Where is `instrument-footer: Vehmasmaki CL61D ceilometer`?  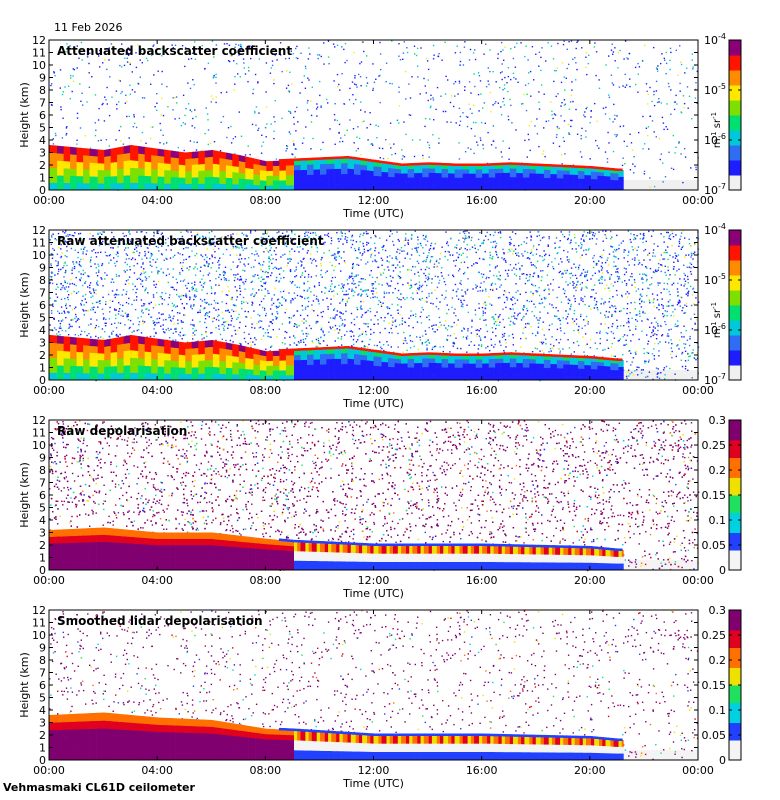
instrument-footer: Vehmasmaki CL61D ceilometer is located at coordinates (99, 787).